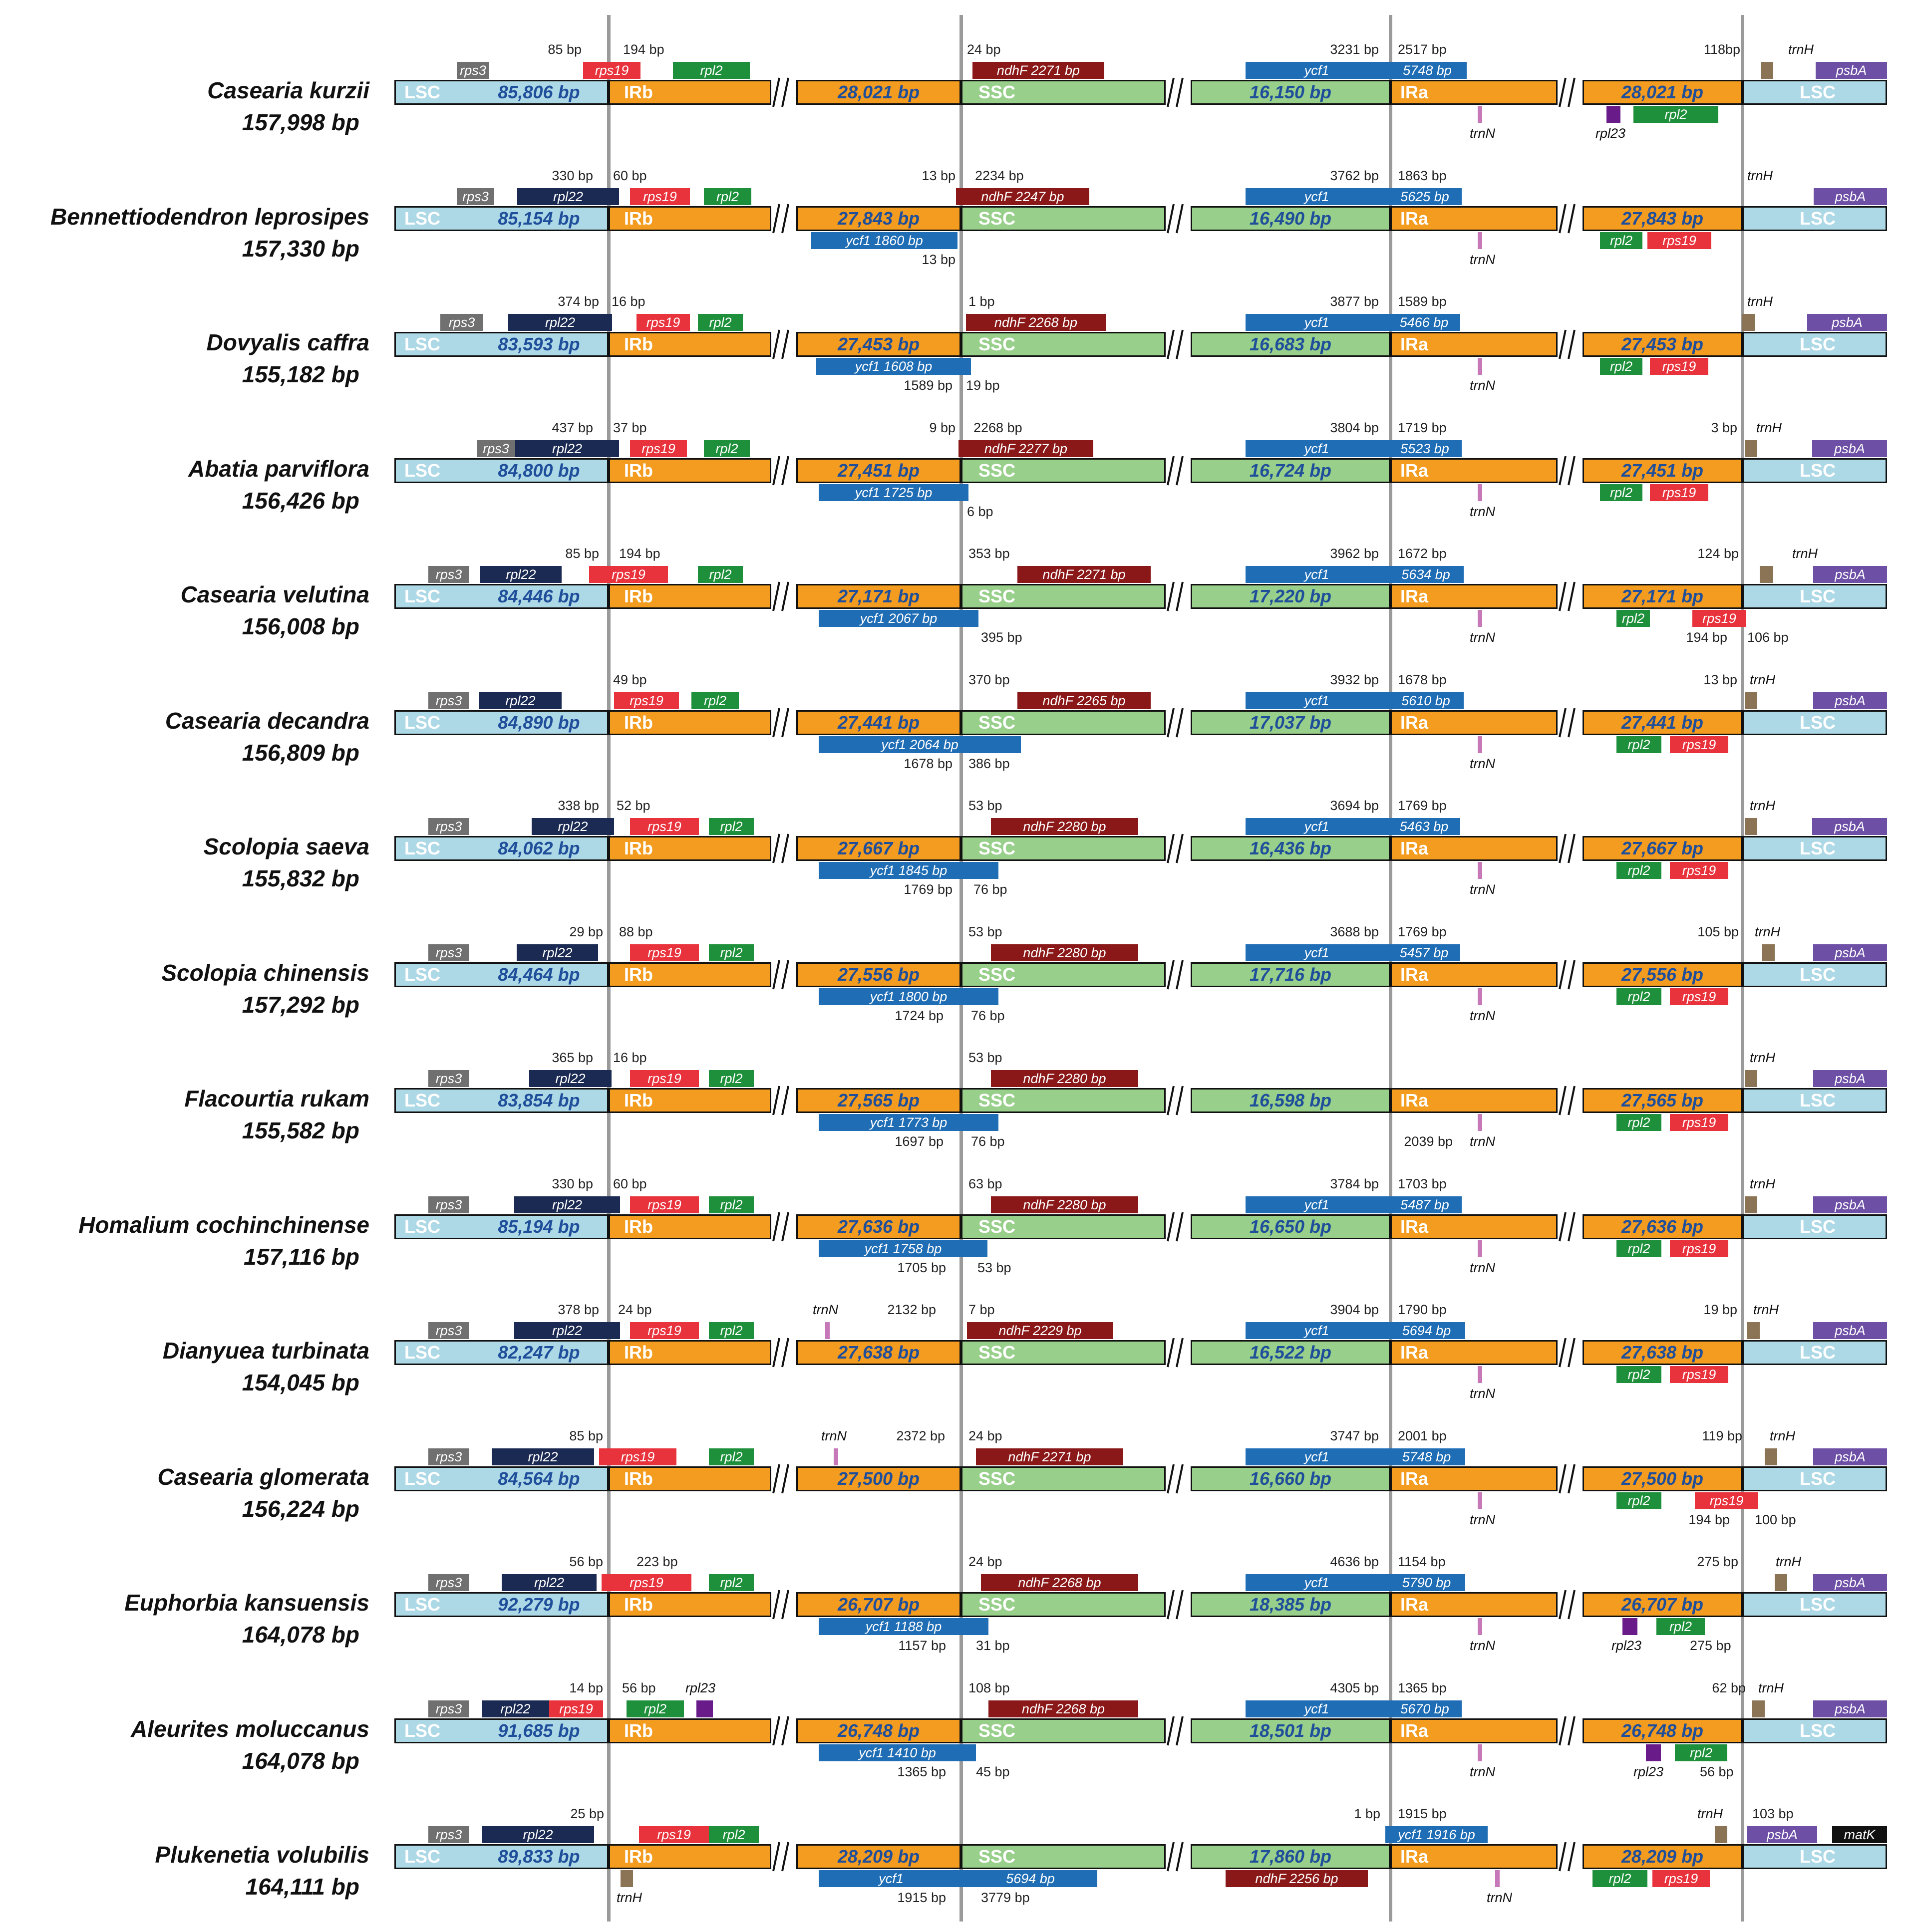  What do you see at coordinates (300, 248) in the screenshot?
I see `genome-size: 157,330 bp` at bounding box center [300, 248].